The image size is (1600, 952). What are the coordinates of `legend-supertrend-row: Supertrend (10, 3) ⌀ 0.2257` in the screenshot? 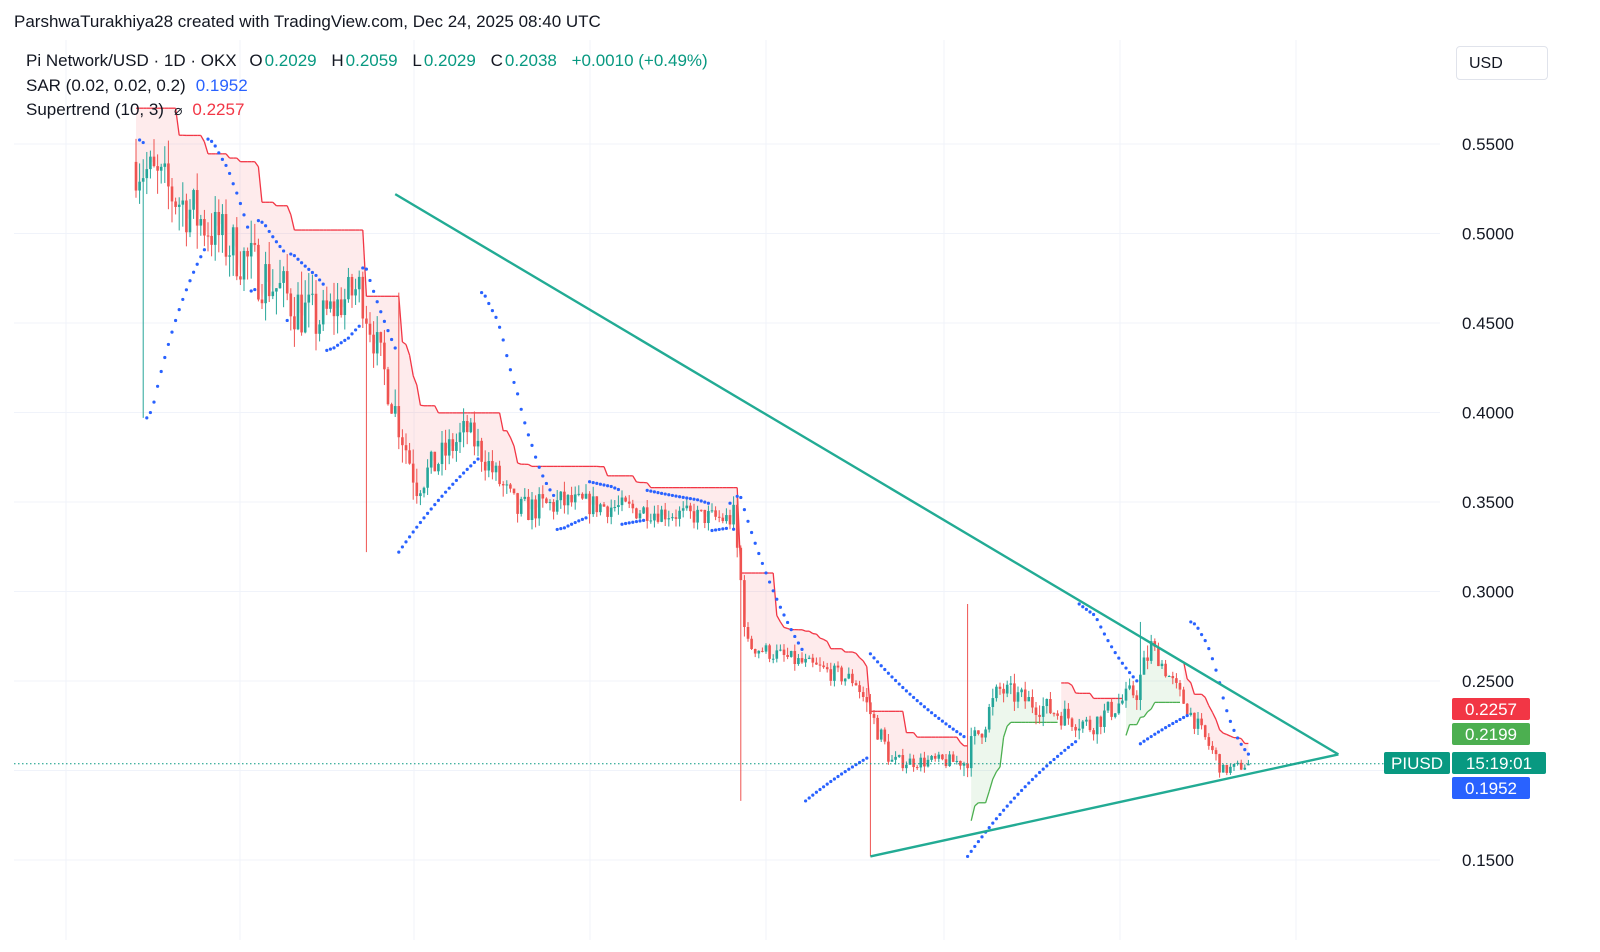 It's located at (136, 110).